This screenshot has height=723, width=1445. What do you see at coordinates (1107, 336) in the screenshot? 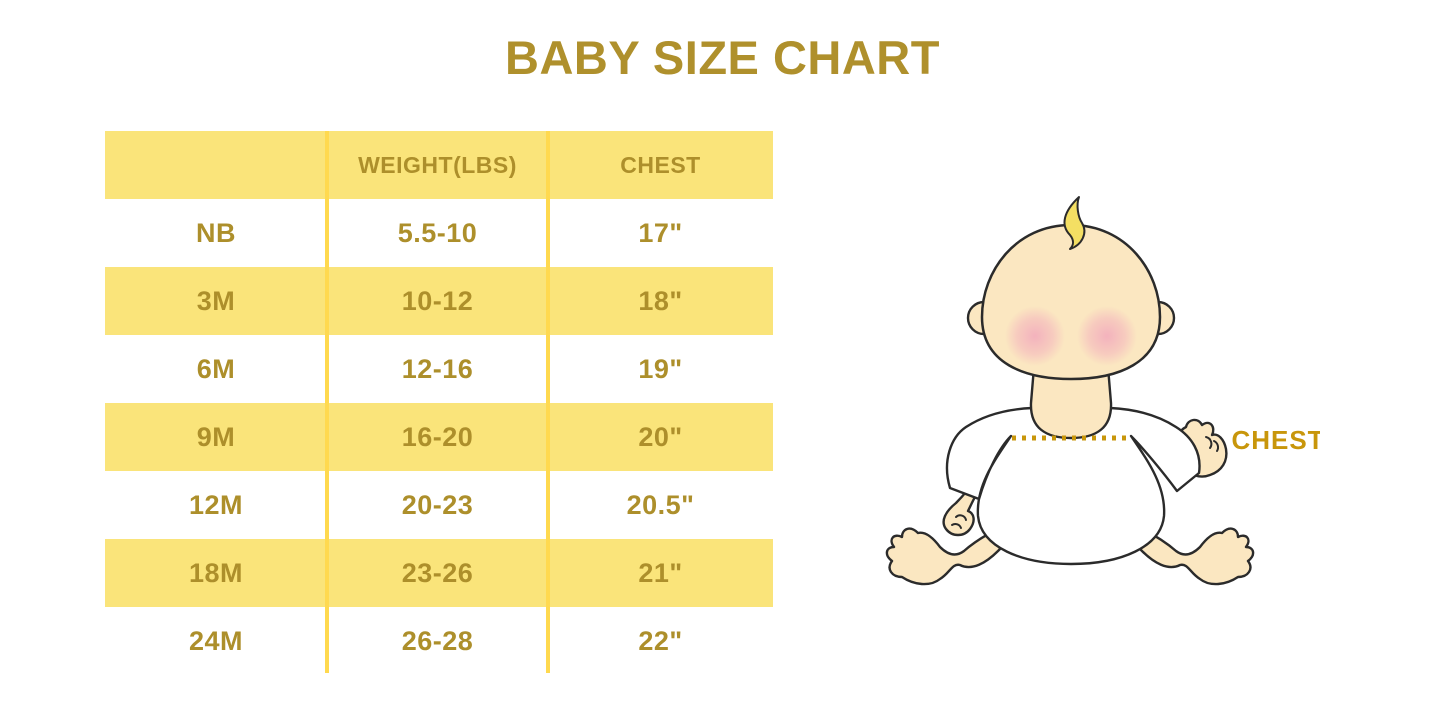
I see `baby-right-cheek` at bounding box center [1107, 336].